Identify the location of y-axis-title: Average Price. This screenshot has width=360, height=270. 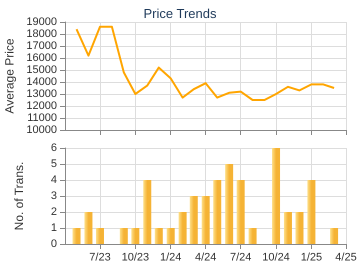
(9, 76).